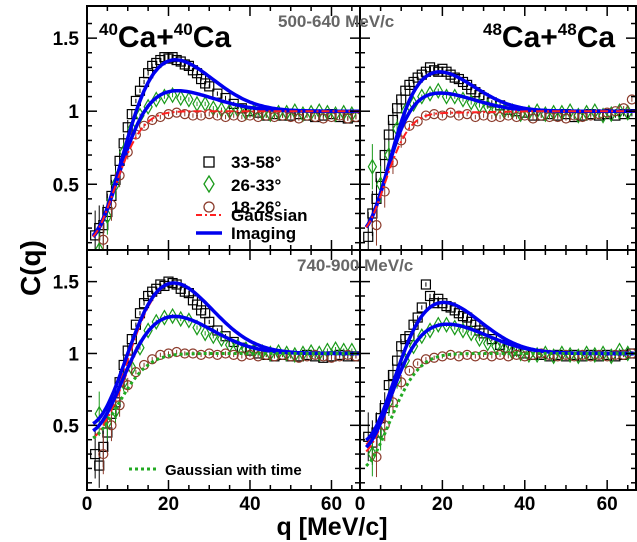 This screenshot has width=637, height=542. I want to click on panel-top-right, so click(499, 156).